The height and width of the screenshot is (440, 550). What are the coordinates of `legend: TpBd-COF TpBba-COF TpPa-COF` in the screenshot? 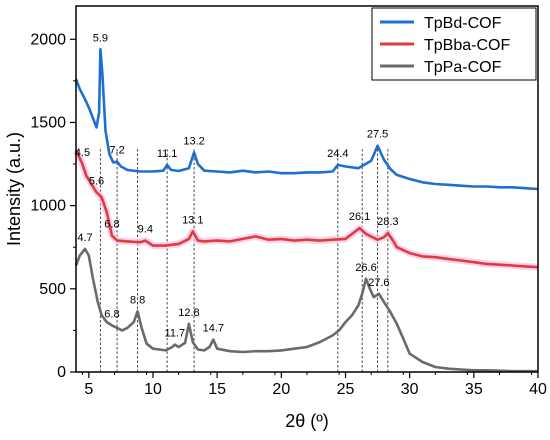 It's located at (454, 44).